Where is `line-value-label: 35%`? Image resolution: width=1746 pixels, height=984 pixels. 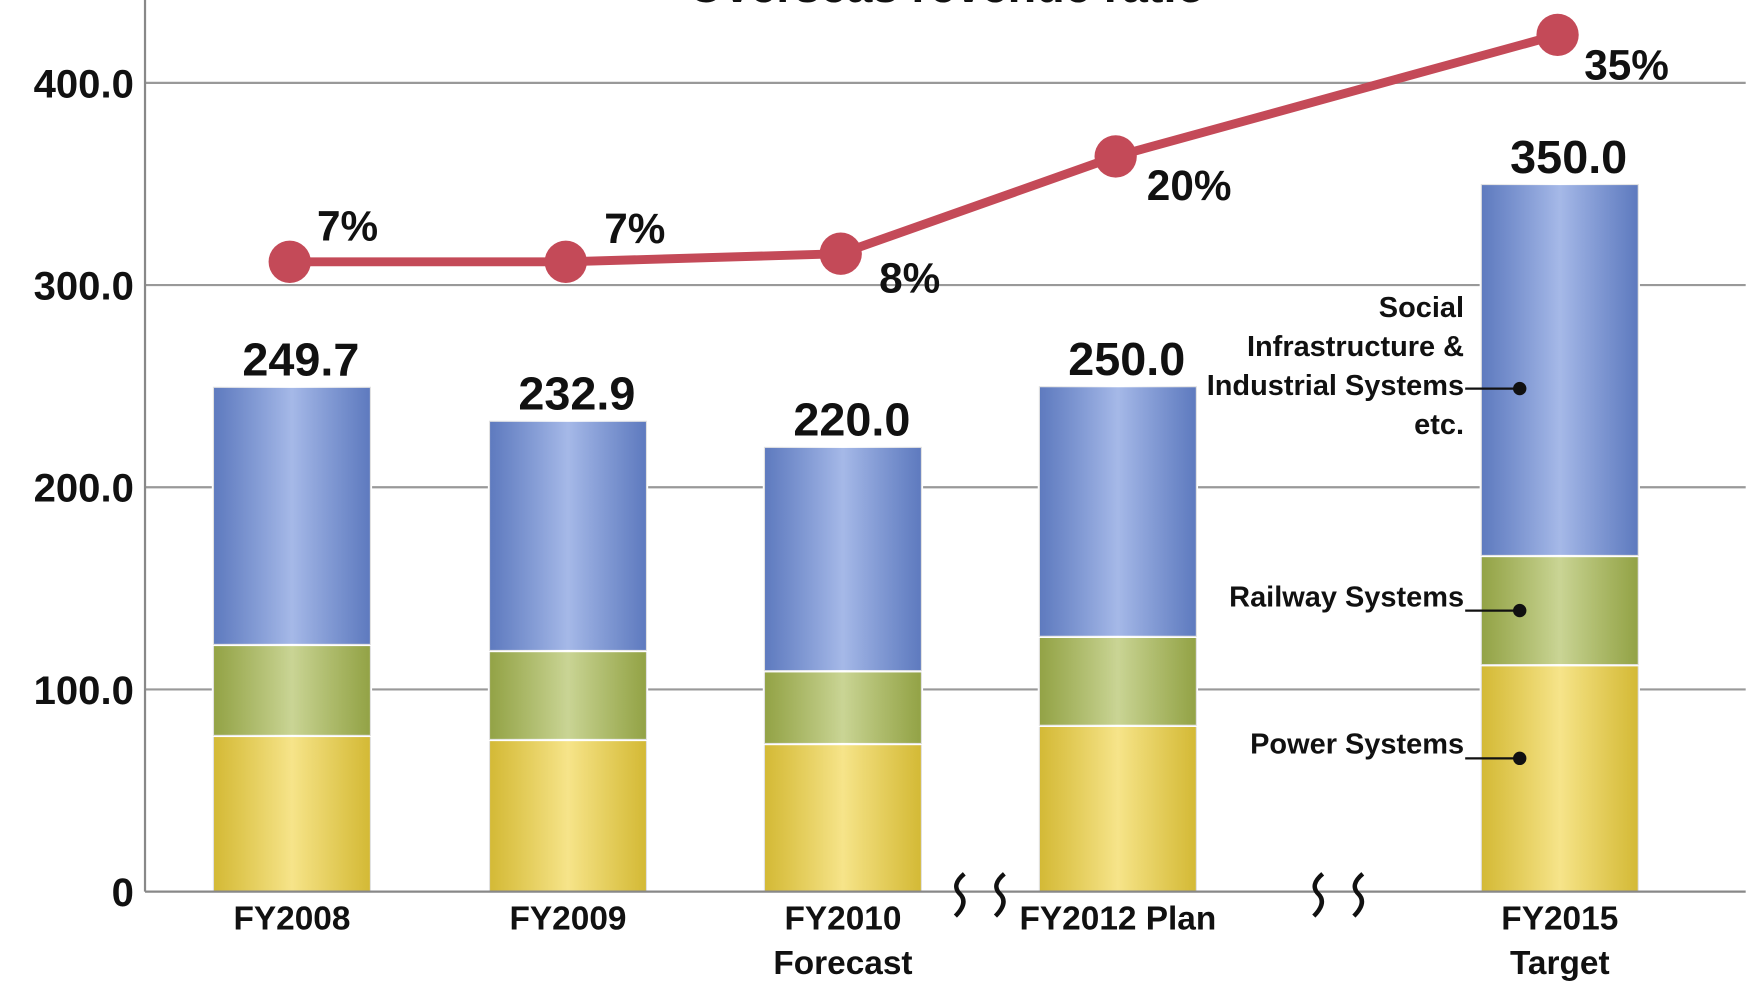 line-value-label: 35% is located at coordinates (1626, 64).